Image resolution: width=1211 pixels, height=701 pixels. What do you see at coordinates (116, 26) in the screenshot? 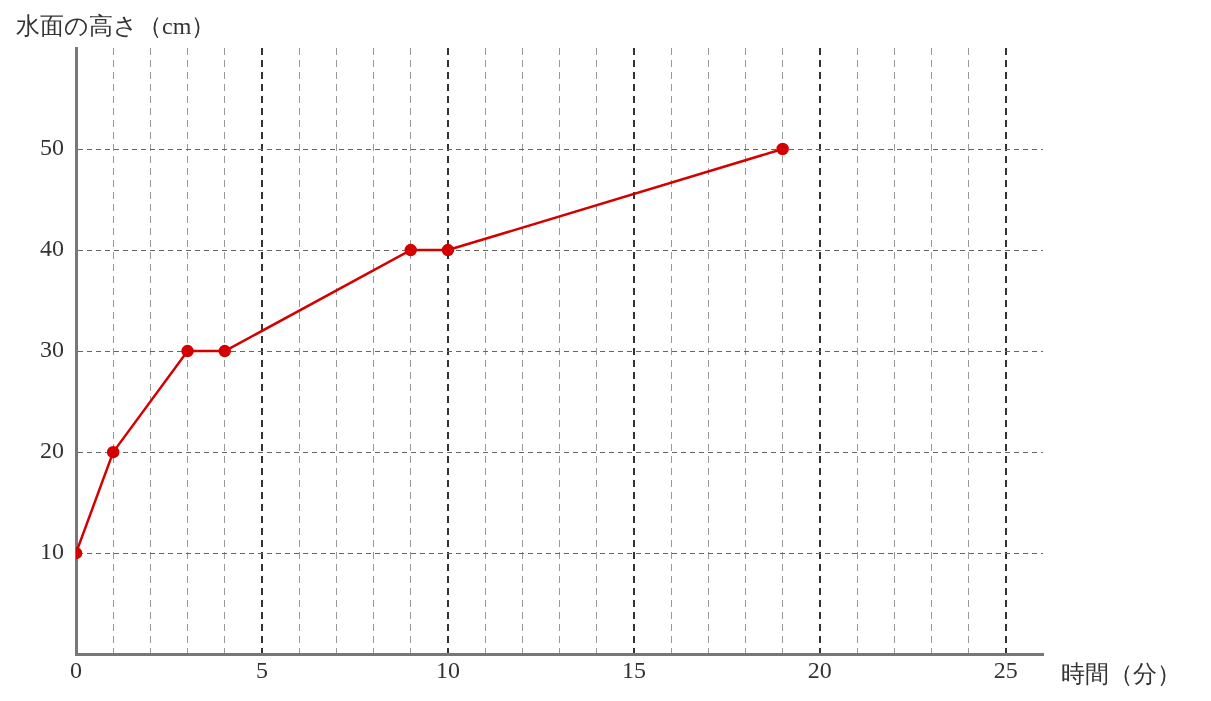
I see `y-axis-title: 水面の高さ（cm）` at bounding box center [116, 26].